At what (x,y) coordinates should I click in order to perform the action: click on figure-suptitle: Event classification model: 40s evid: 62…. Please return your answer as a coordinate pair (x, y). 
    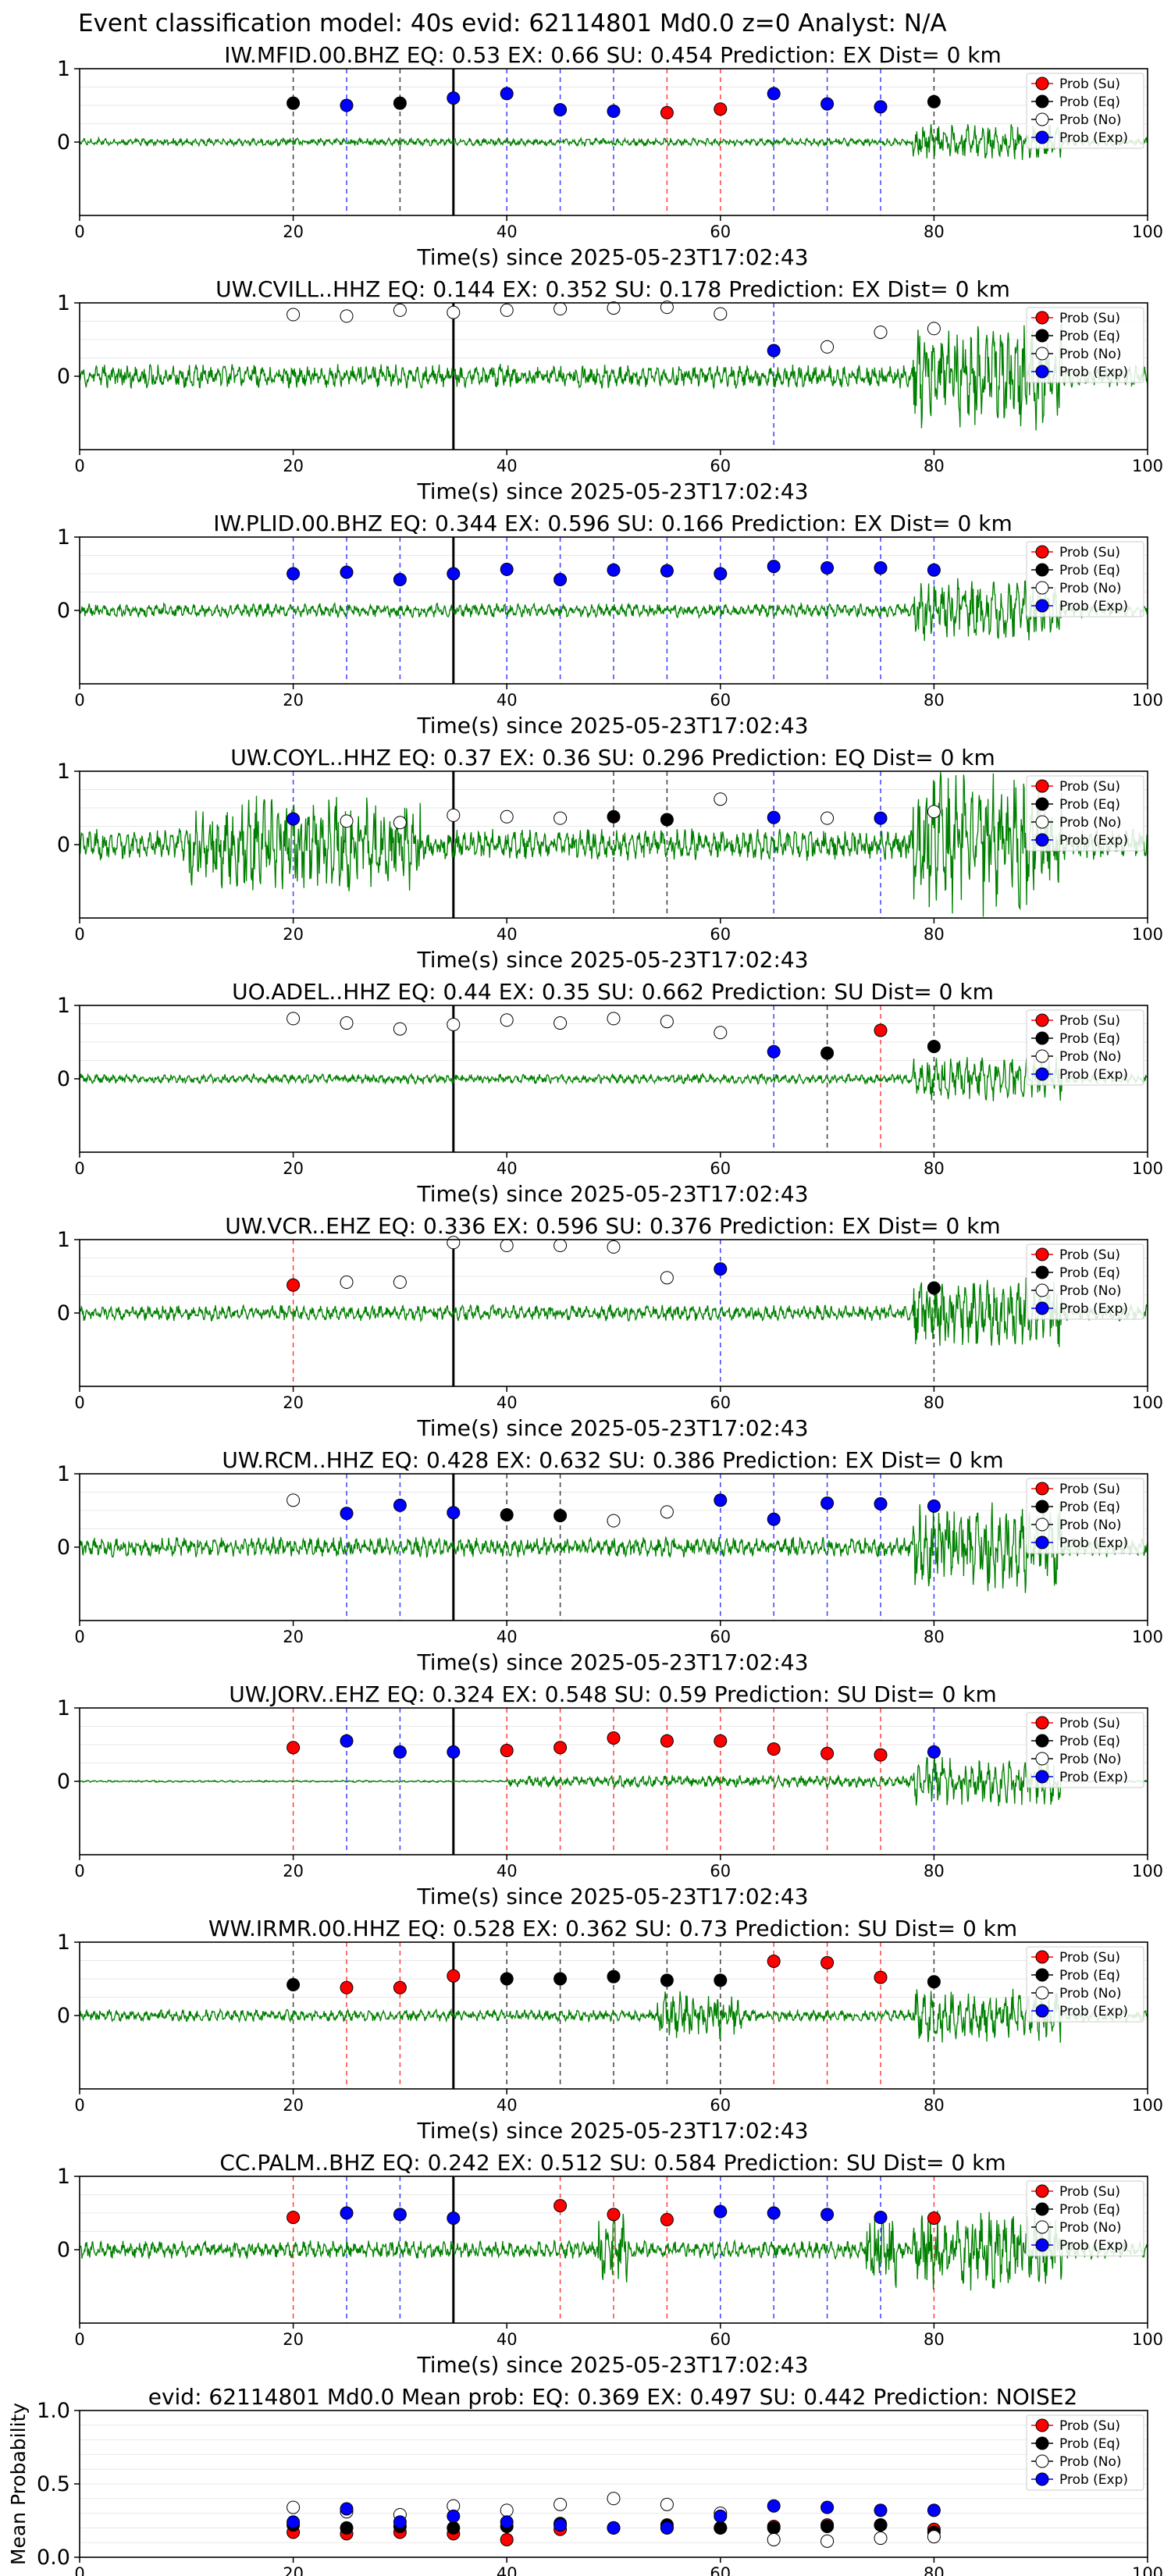
    Looking at the image, I should click on (512, 23).